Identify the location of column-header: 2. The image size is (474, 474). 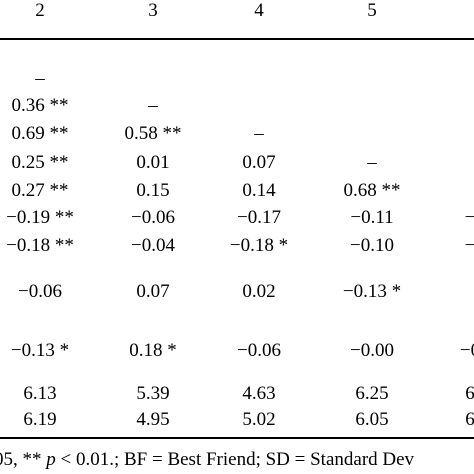
(40, 10).